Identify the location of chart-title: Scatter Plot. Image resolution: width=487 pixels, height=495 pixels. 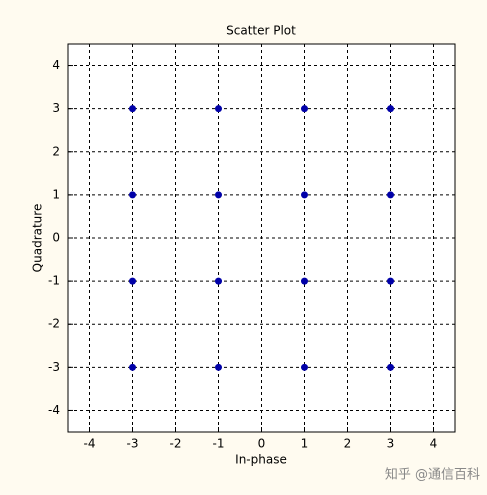
(261, 31).